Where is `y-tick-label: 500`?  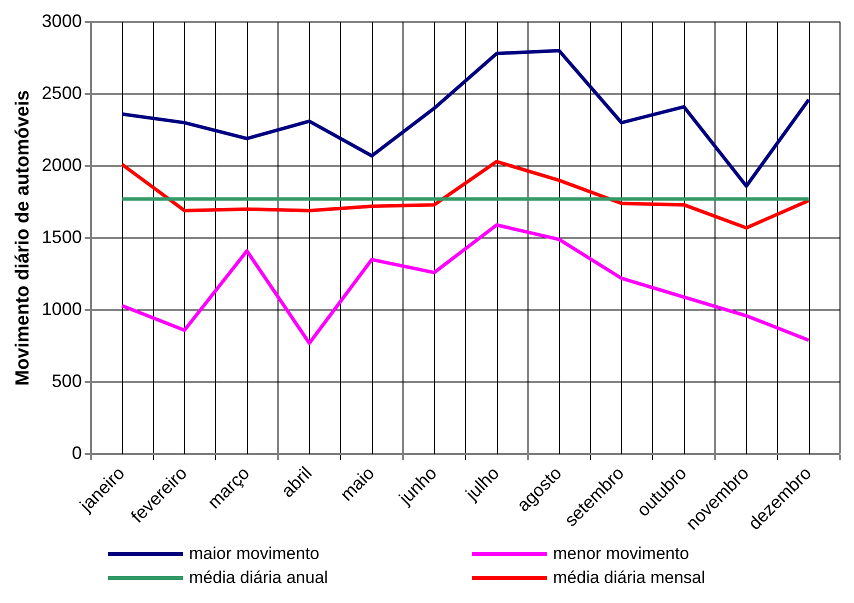 y-tick-label: 500 is located at coordinates (67, 381).